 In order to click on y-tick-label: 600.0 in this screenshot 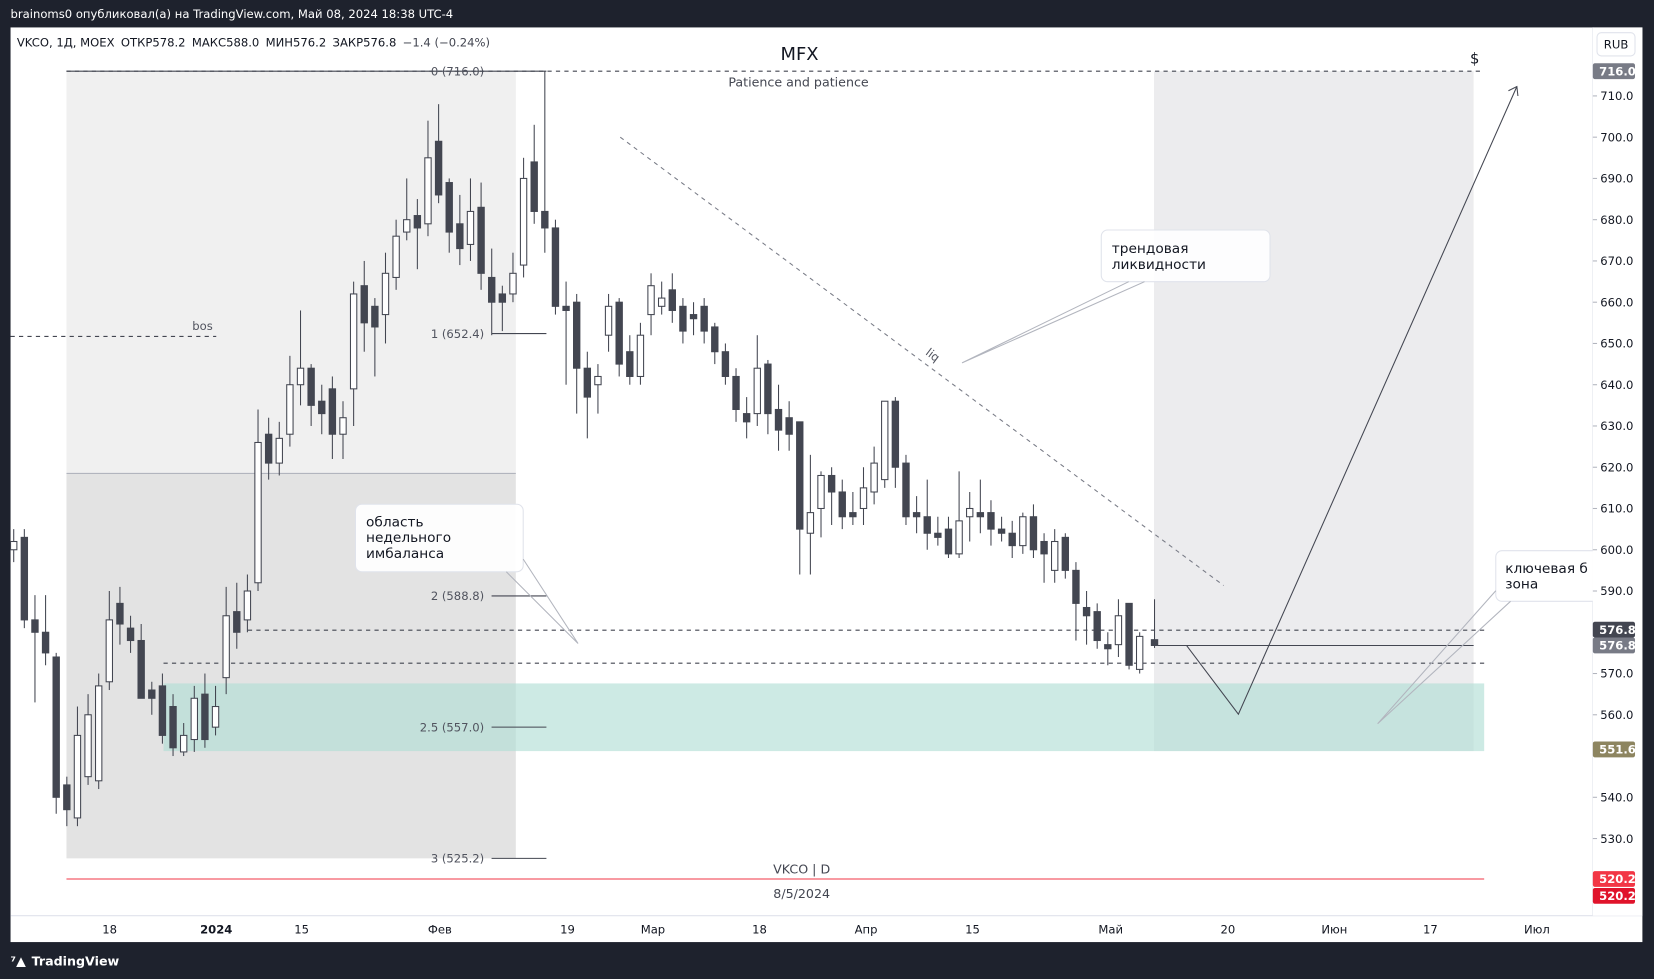, I will do `click(1616, 550)`.